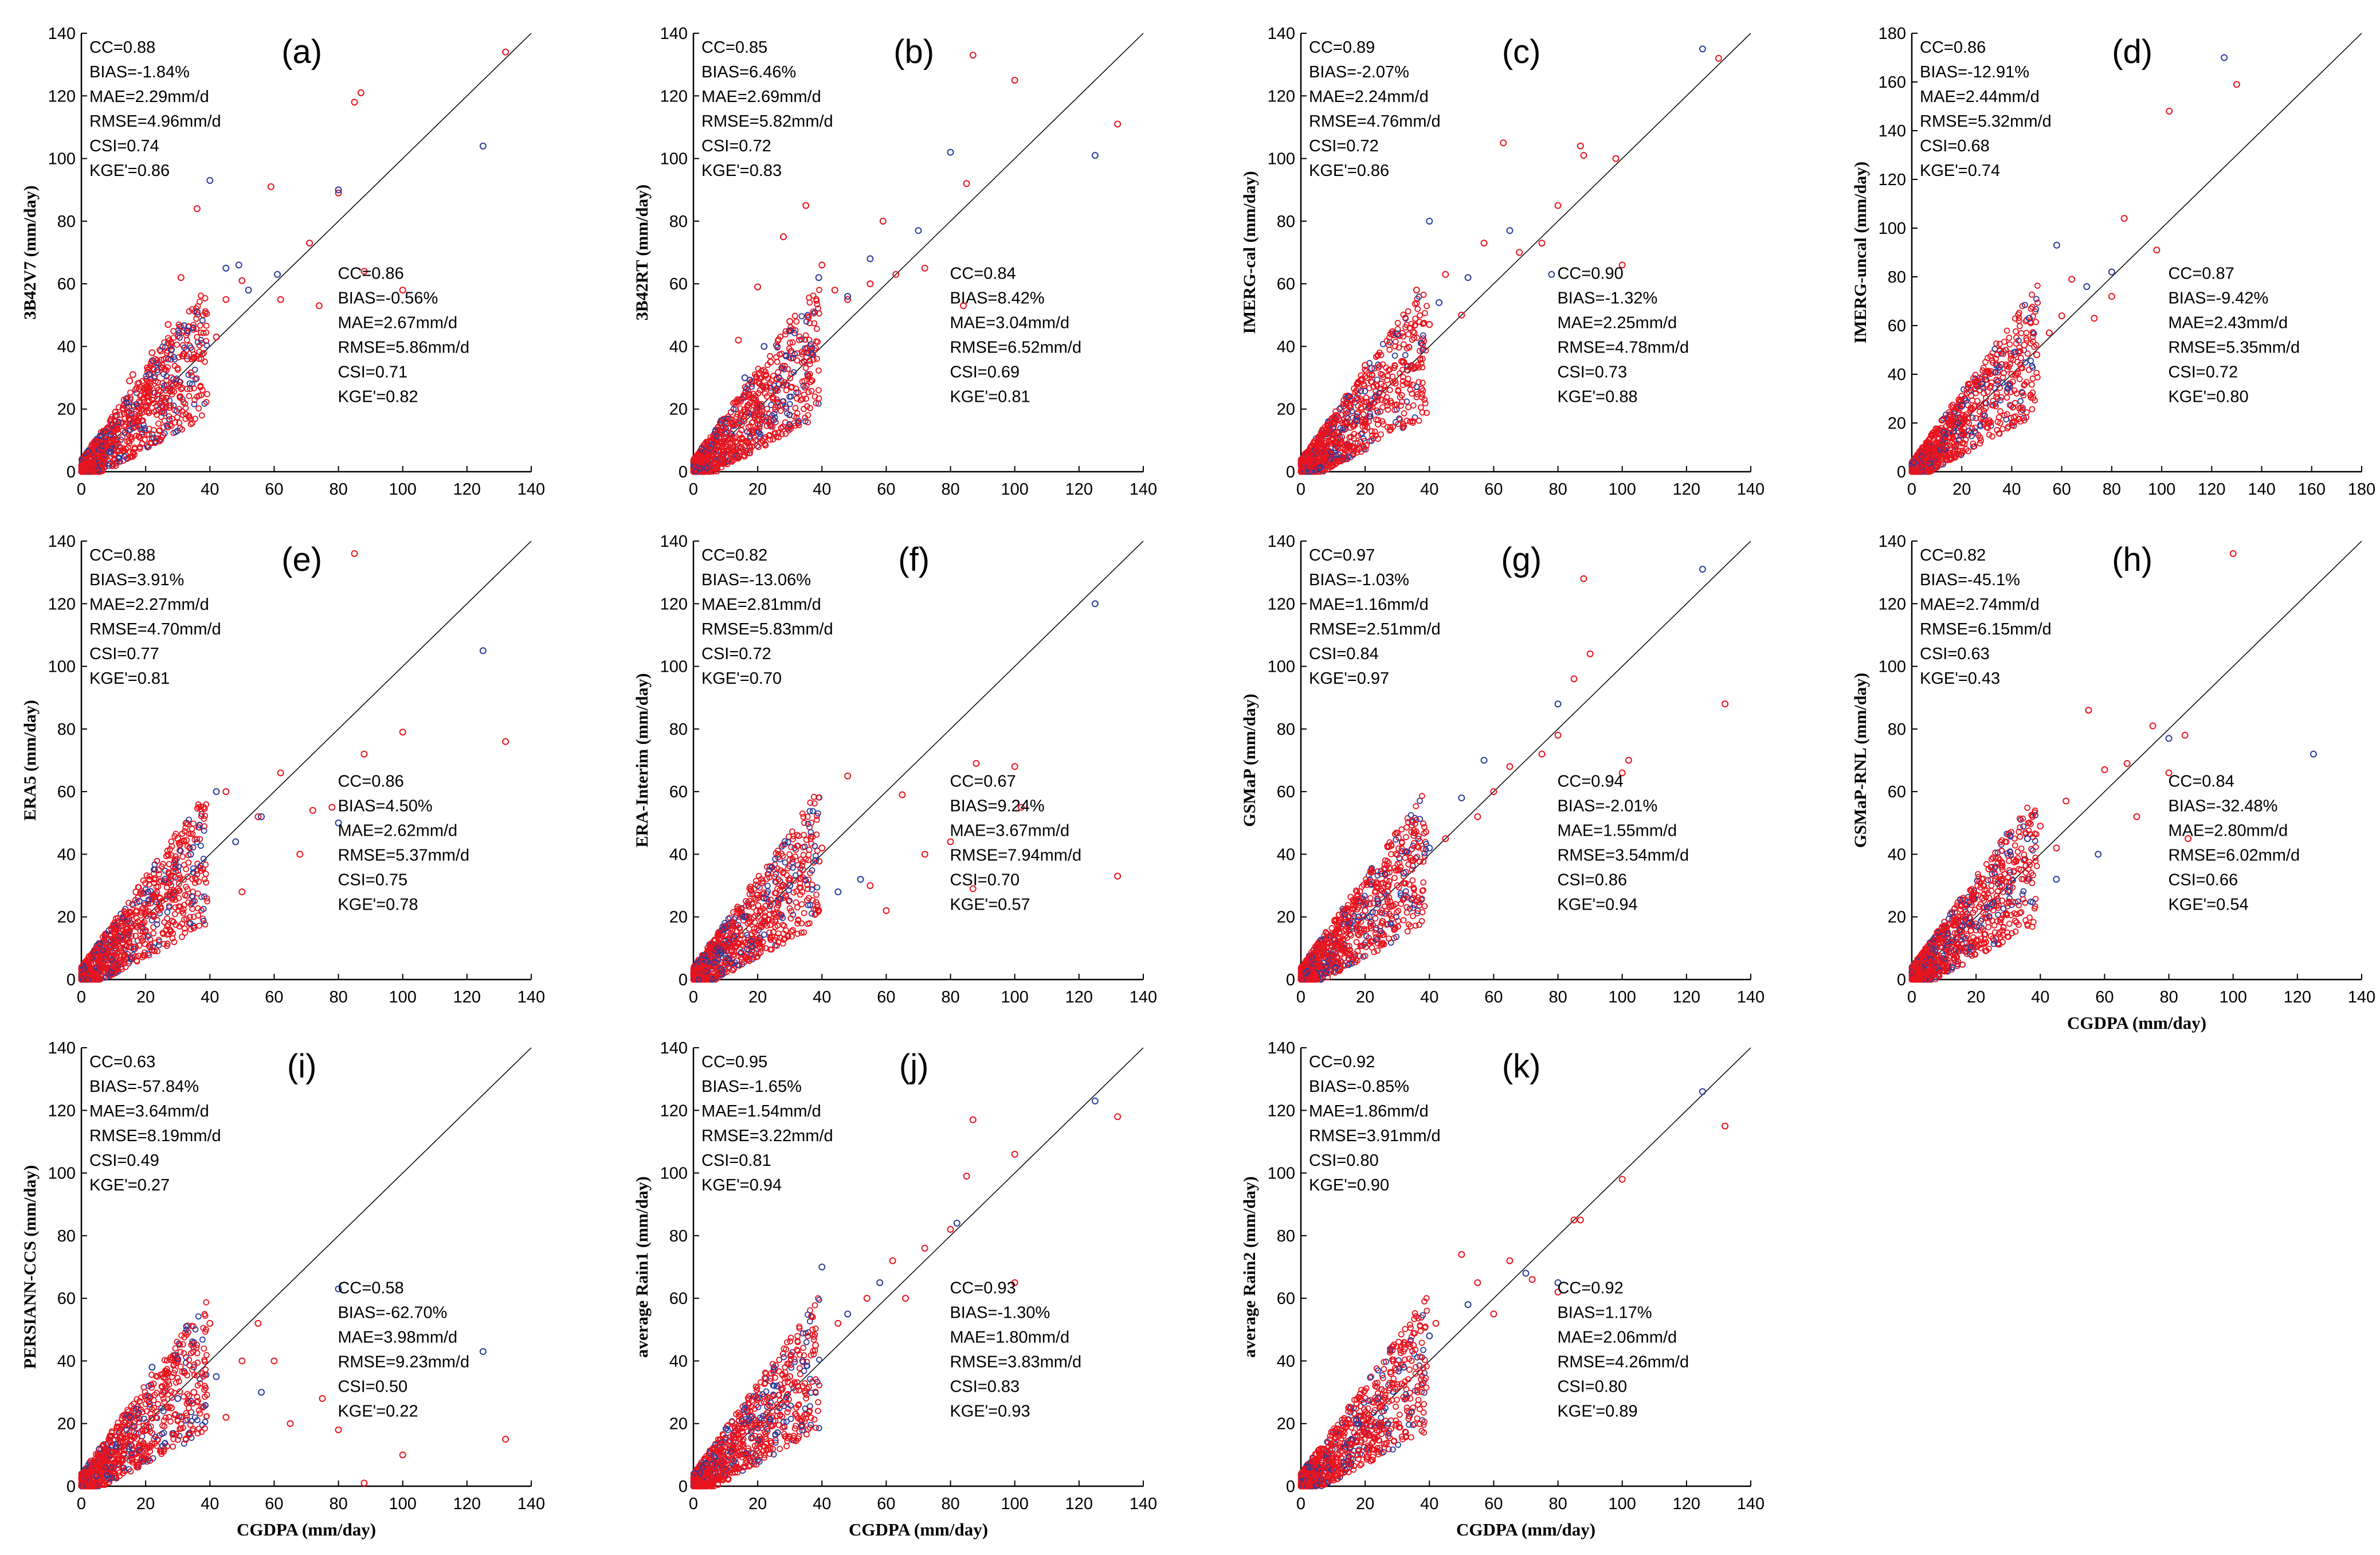  I want to click on dense-point-cloud, so click(1364, 383).